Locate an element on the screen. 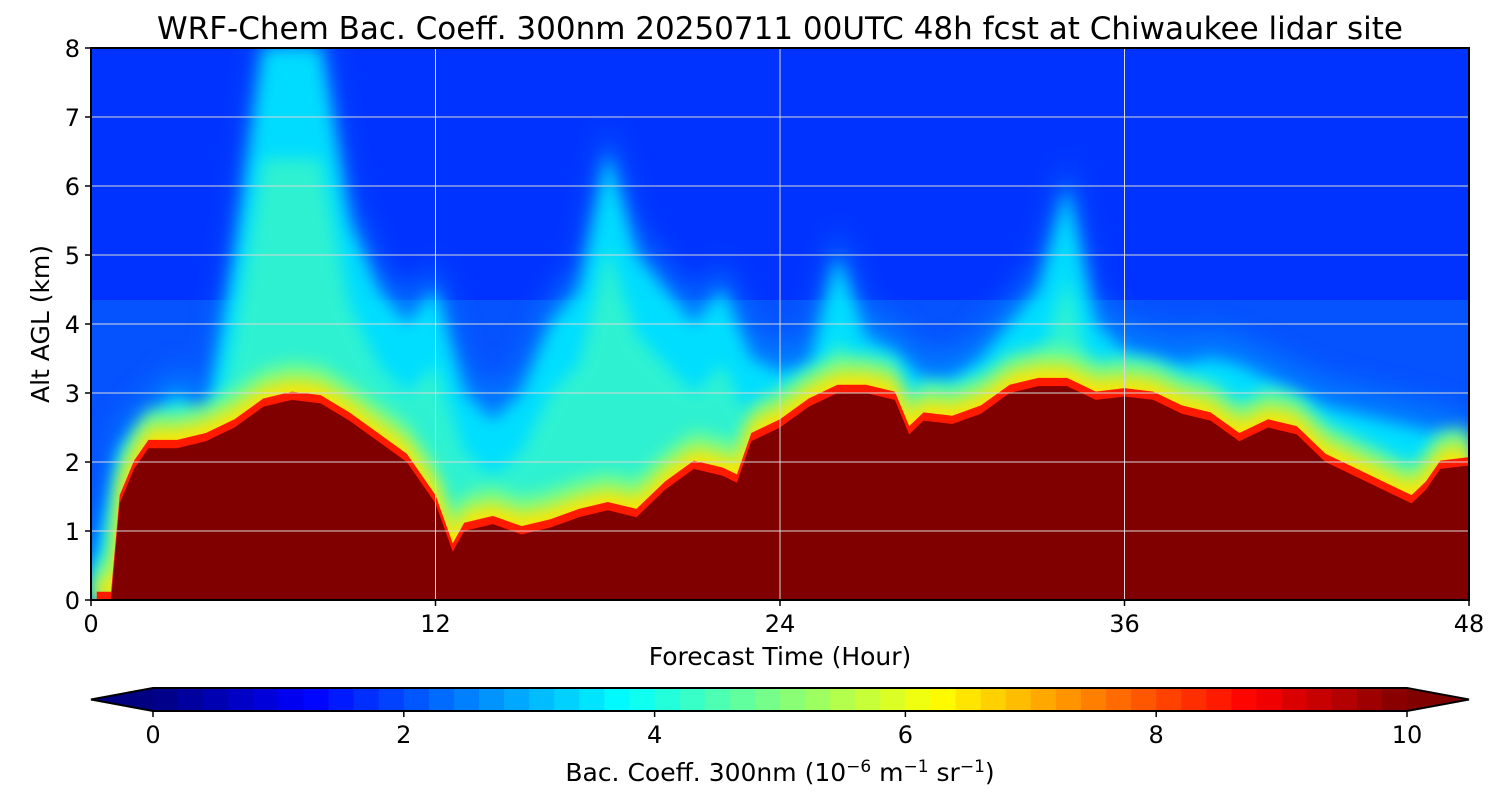  colorbar-extend-min is located at coordinates (122, 699).